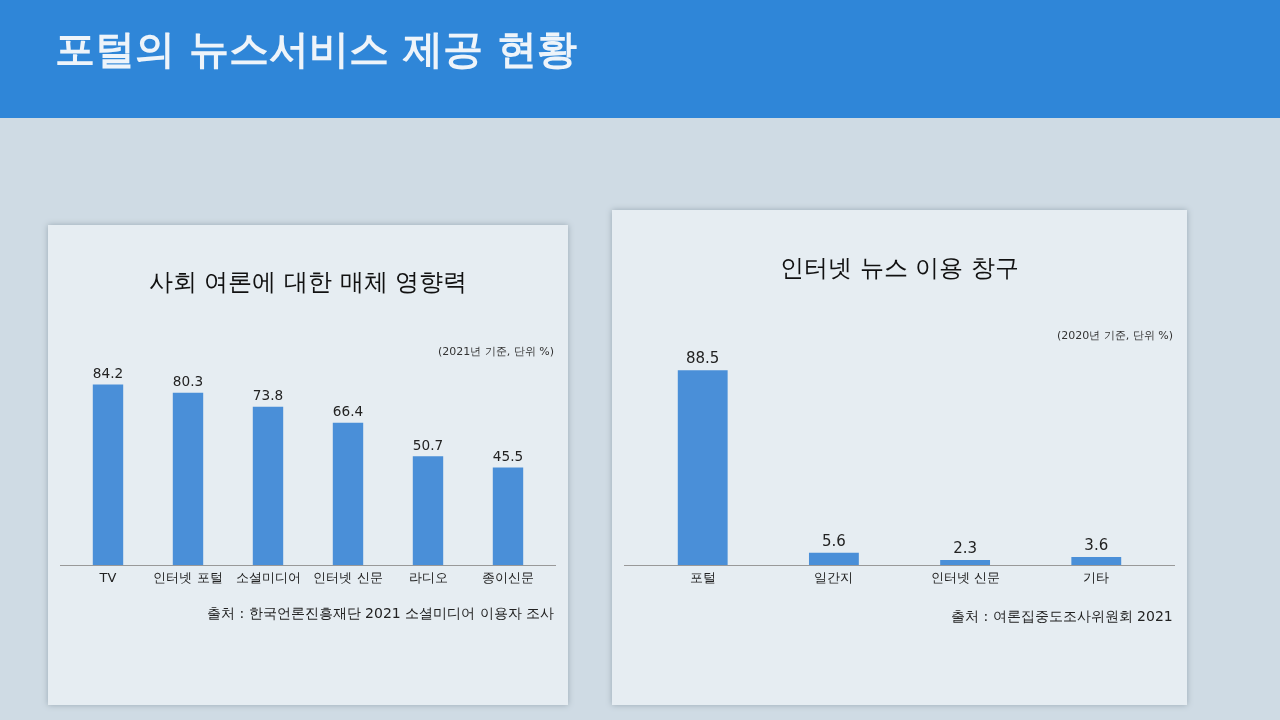  Describe the element at coordinates (428, 444) in the screenshot. I see `data-label: 50.7` at that location.